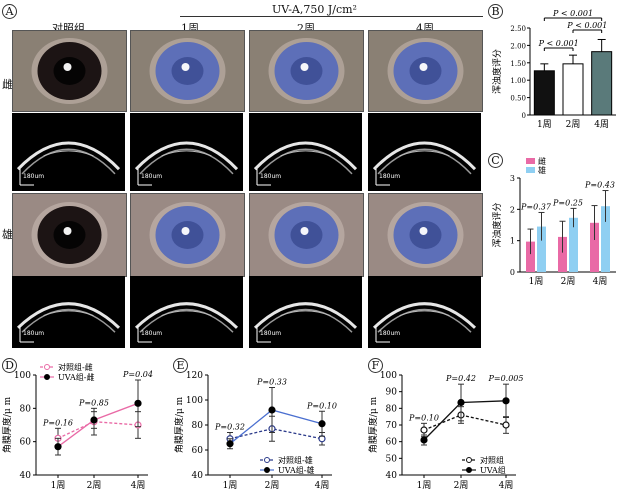 The width and height of the screenshot is (622, 500). Describe the element at coordinates (542, 161) in the screenshot. I see `legend-label: 雌` at that location.